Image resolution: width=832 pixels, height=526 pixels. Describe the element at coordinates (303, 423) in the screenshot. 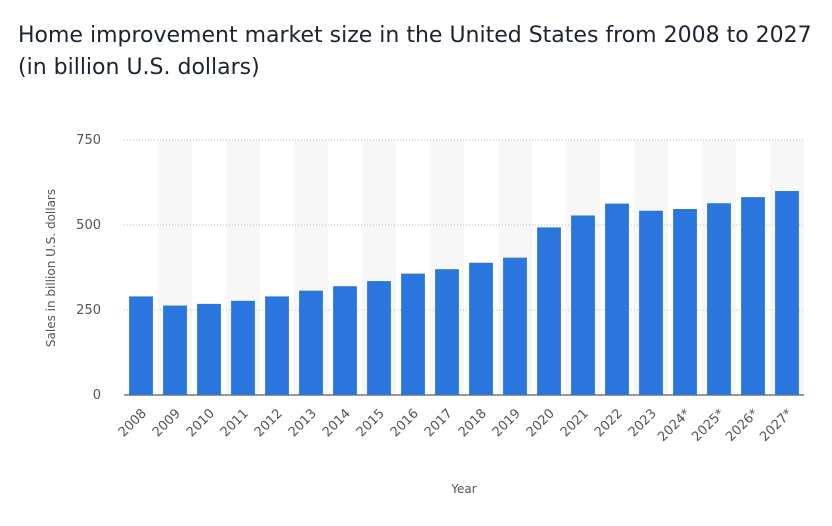

I see `x-tick-label: 2013` at that location.